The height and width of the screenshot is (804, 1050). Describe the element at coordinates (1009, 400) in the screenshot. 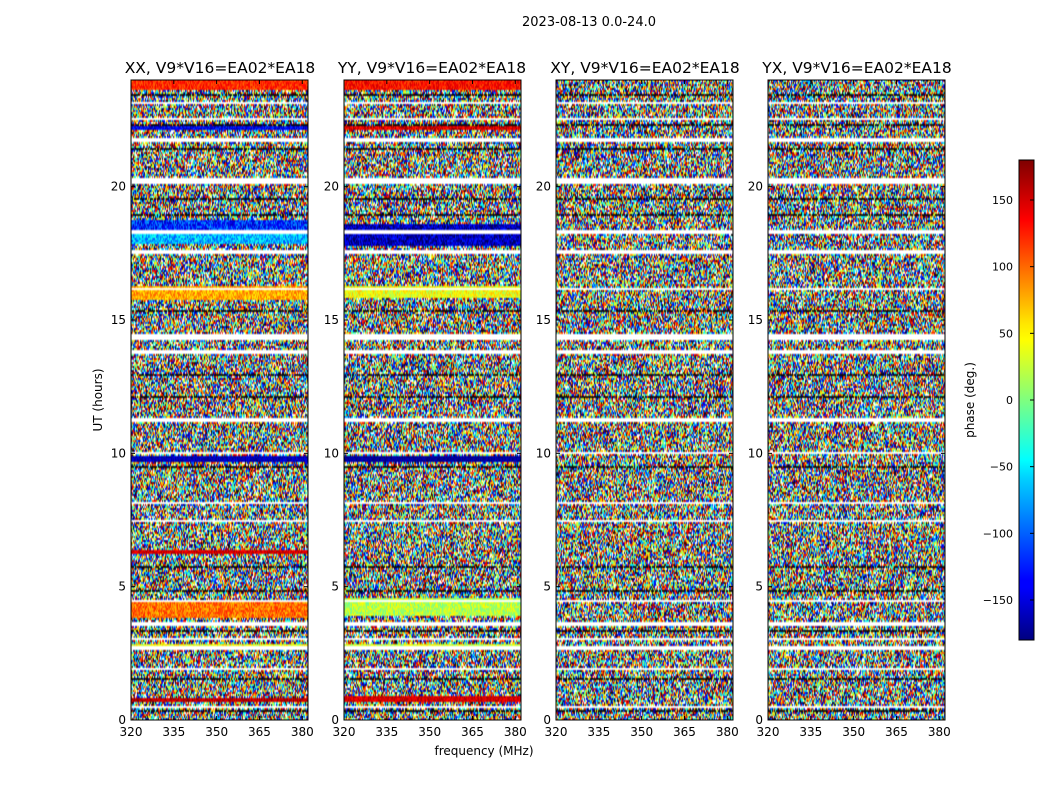

I see `colorbar-tick-label: 0` at that location.